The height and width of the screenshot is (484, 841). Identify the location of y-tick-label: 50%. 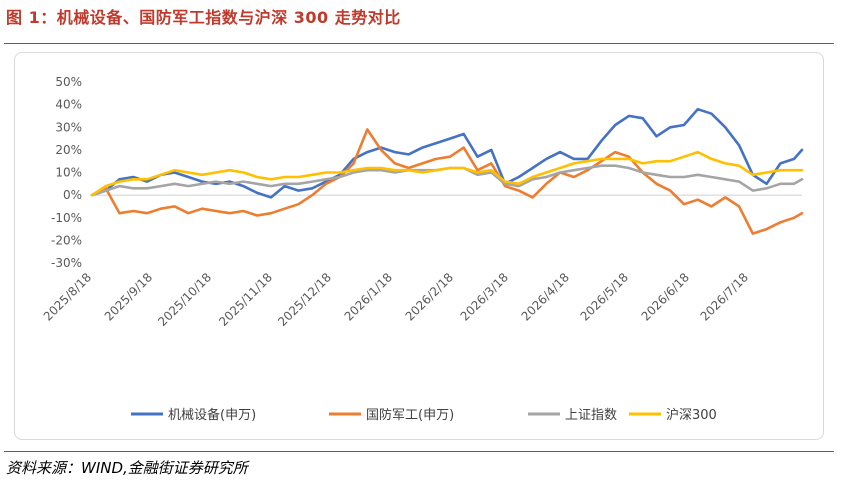
(68, 82).